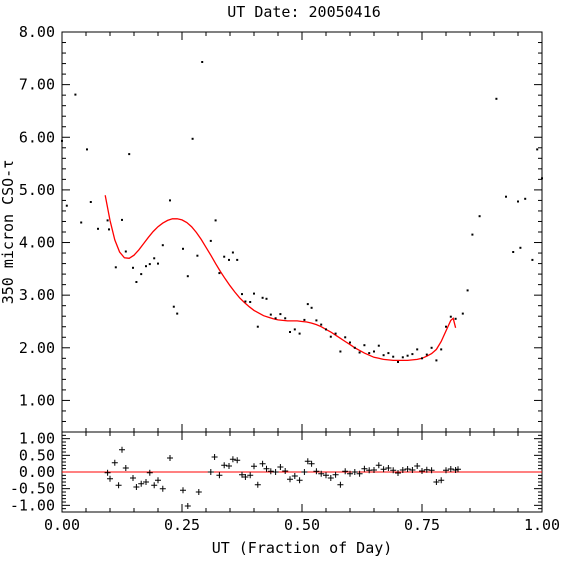  Describe the element at coordinates (302, 525) in the screenshot. I see `x-tick-label: 0.50` at that location.